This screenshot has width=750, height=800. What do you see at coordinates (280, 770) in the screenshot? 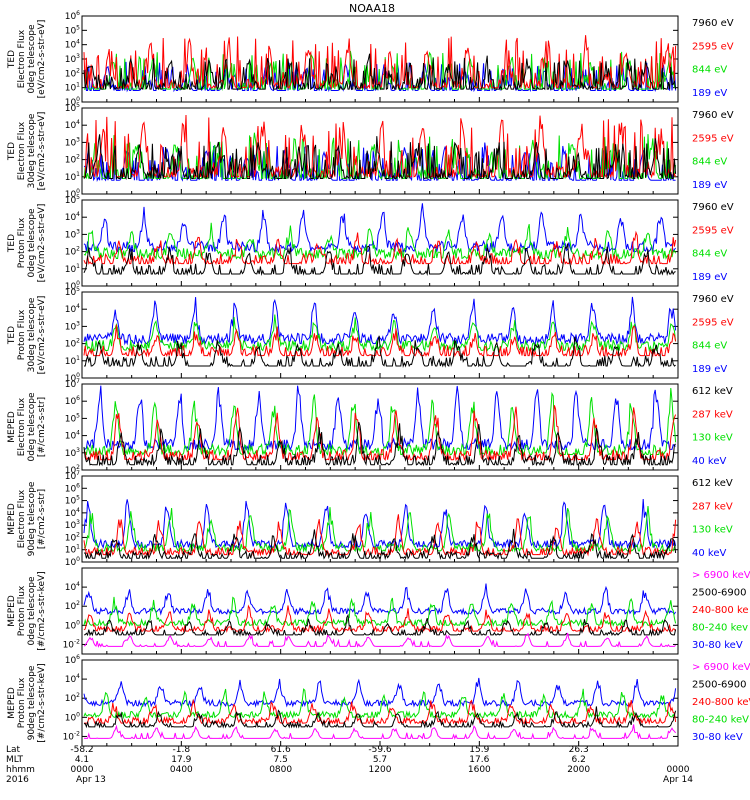
I see `x-tick-label-hhmm: 0800` at bounding box center [280, 770].